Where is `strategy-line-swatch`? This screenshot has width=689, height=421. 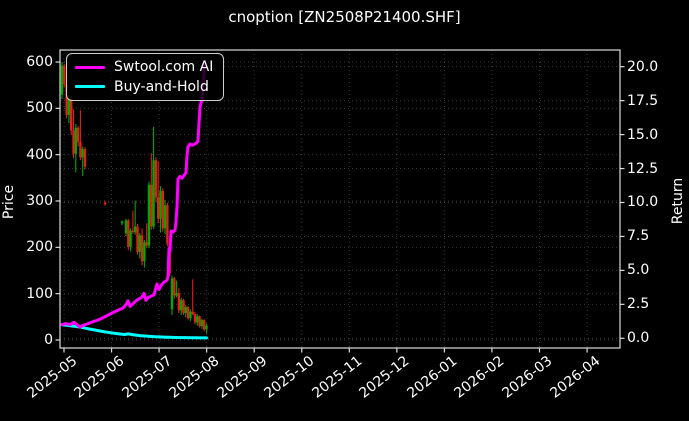
strategy-line-swatch is located at coordinates (90, 67).